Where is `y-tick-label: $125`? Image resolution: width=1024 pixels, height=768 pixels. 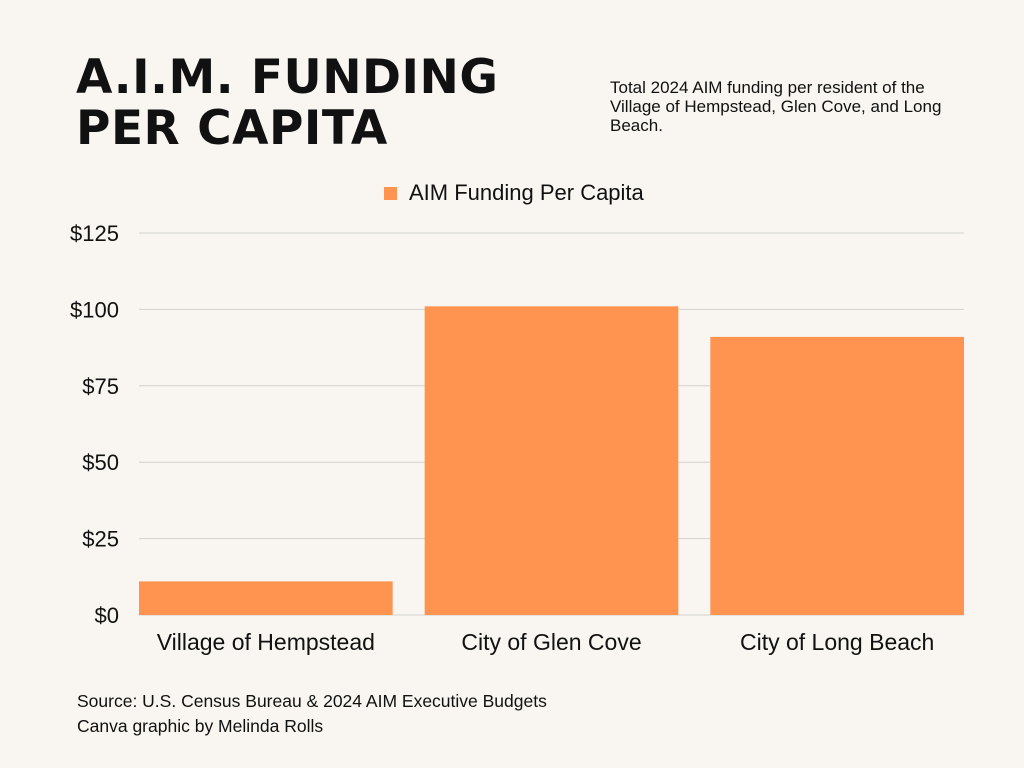 y-tick-label: $125 is located at coordinates (94, 233).